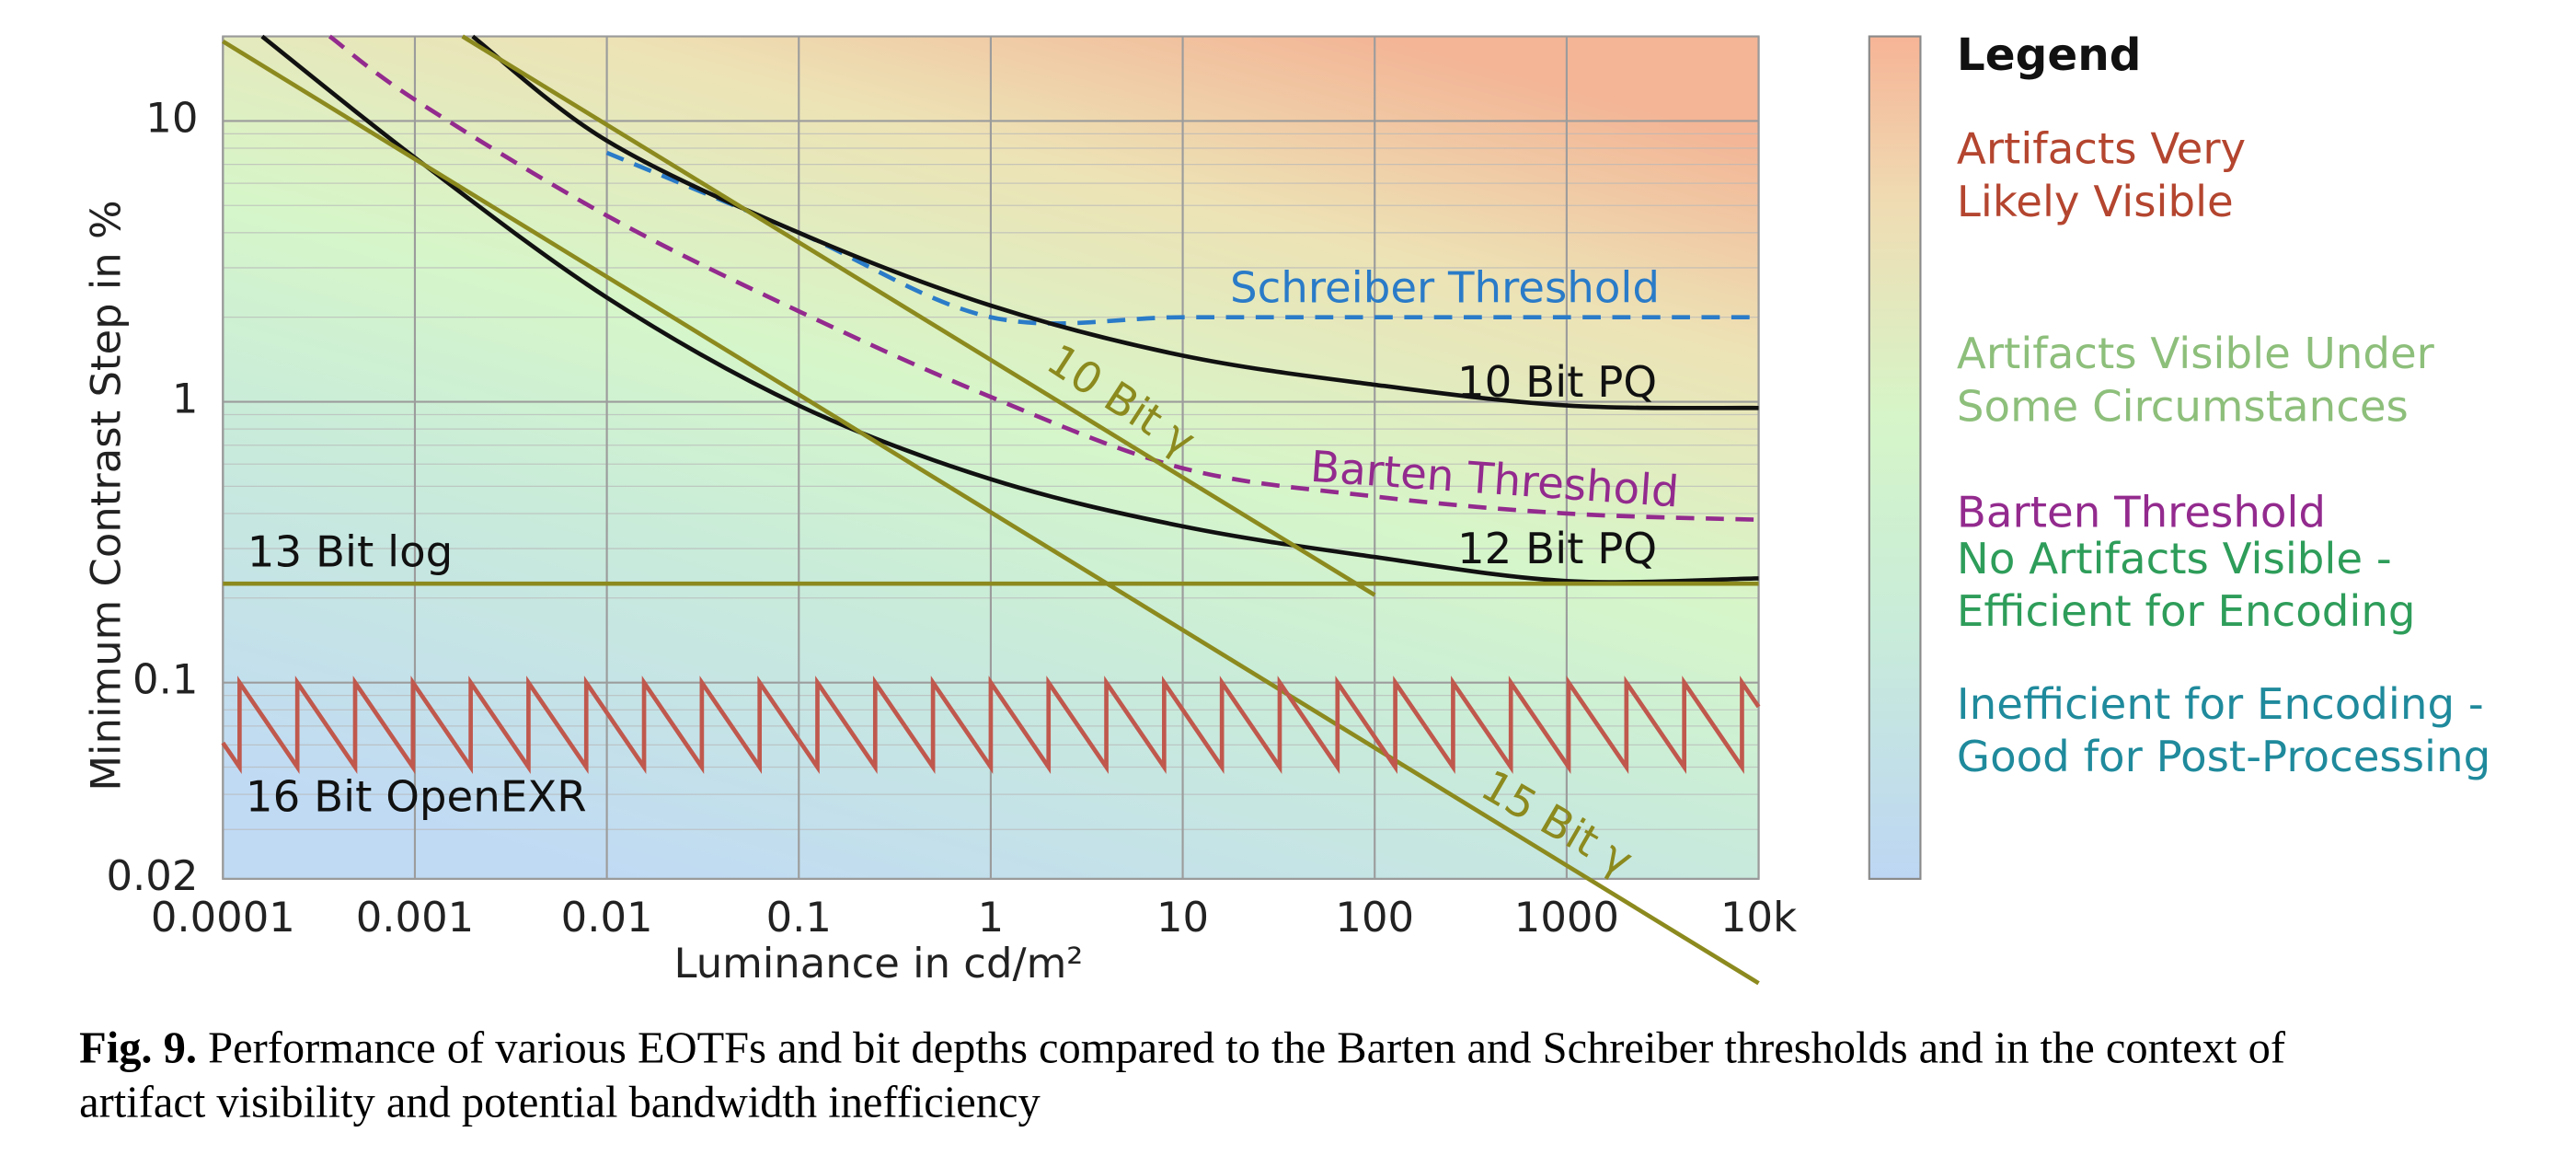 The height and width of the screenshot is (1167, 2576). What do you see at coordinates (2101, 150) in the screenshot?
I see `legend-text: Artifacts Very` at bounding box center [2101, 150].